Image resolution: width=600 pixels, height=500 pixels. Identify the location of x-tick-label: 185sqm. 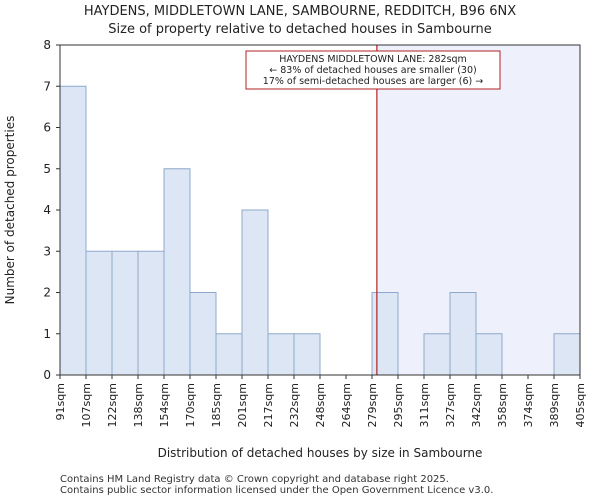
(216, 405).